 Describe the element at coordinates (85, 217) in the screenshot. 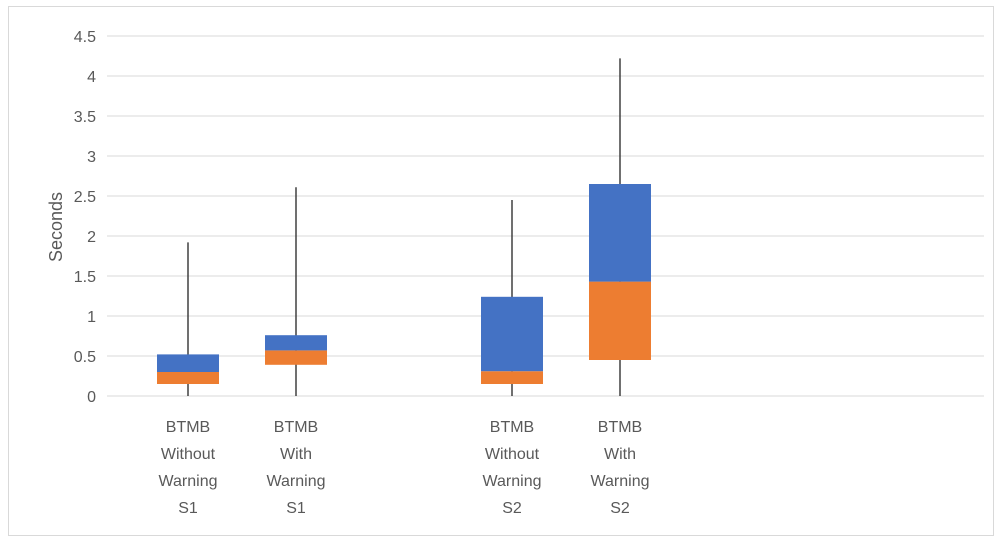

I see `y-tick-labels: 0 0.5 1 1.5 2 2.5 3 3.5 4 4.5` at that location.